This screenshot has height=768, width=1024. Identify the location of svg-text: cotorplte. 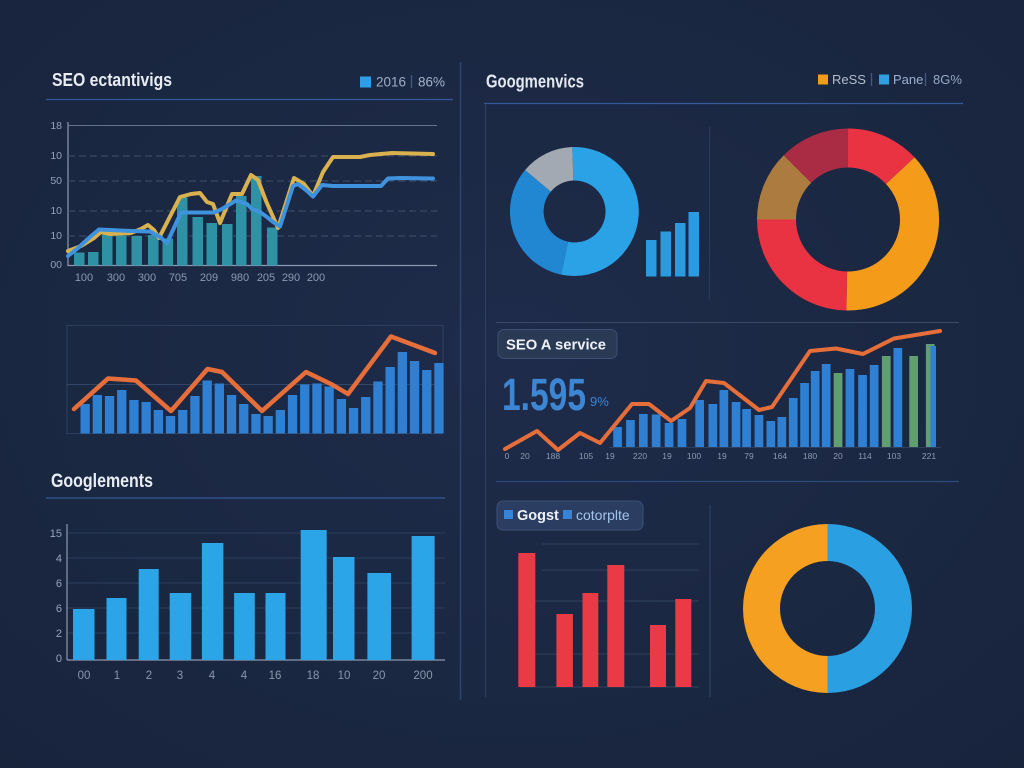
(603, 515).